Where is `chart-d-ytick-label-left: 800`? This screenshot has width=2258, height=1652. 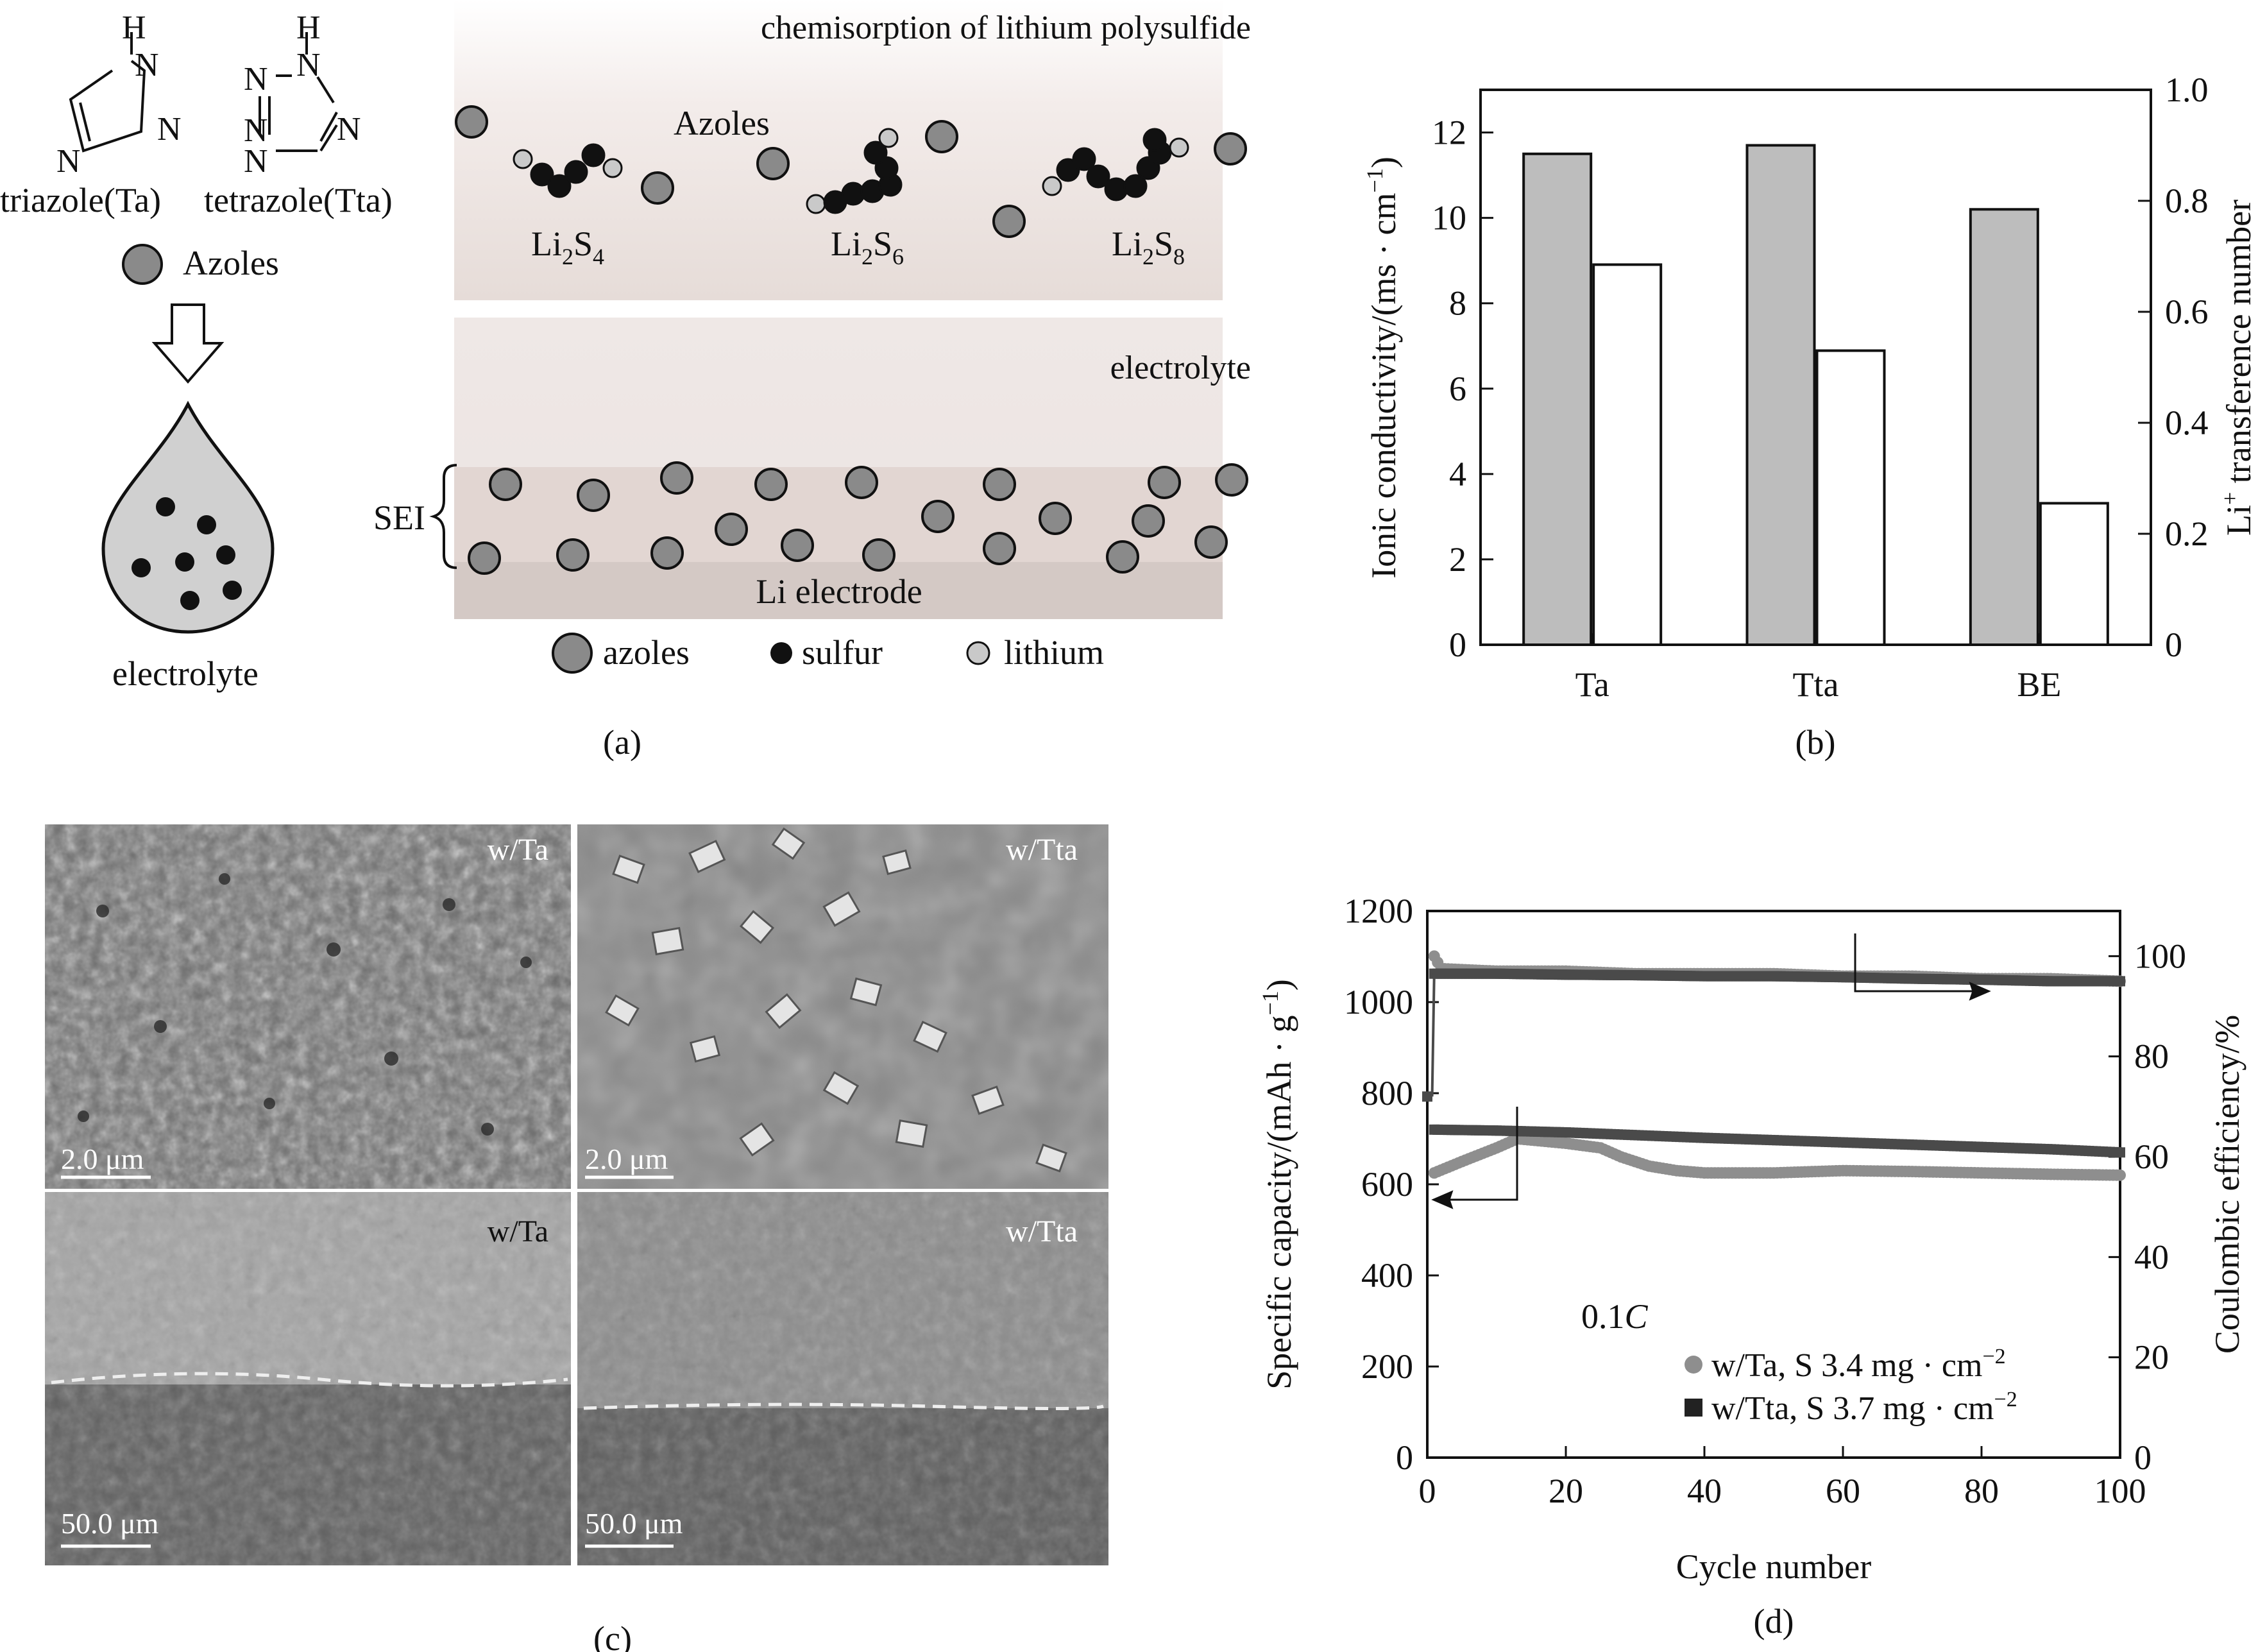
chart-d-ytick-label-left: 800 is located at coordinates (1387, 1093).